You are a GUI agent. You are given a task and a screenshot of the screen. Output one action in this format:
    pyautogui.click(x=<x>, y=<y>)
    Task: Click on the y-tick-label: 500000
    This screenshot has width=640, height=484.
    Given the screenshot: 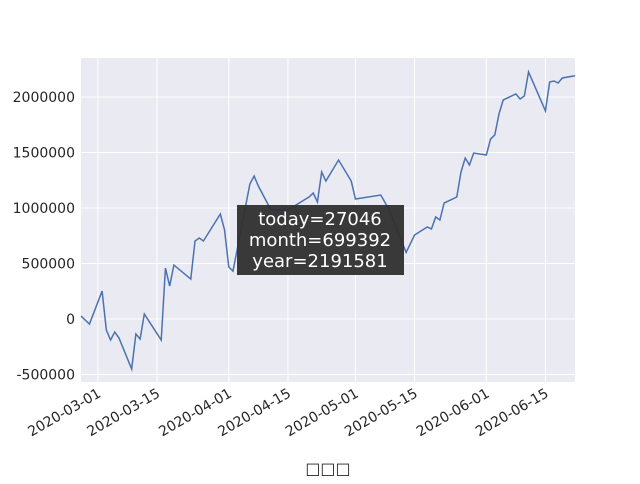 What is the action you would take?
    pyautogui.click(x=48, y=265)
    